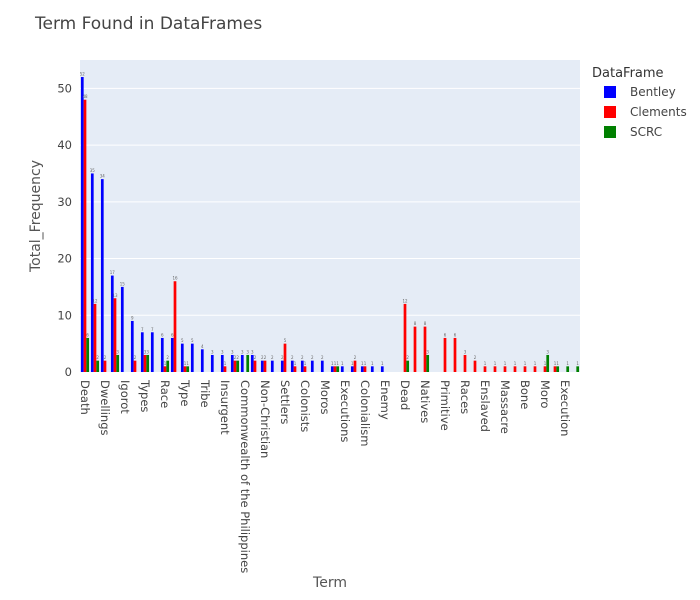  I want to click on y-tick-label: 10, so click(64, 315).